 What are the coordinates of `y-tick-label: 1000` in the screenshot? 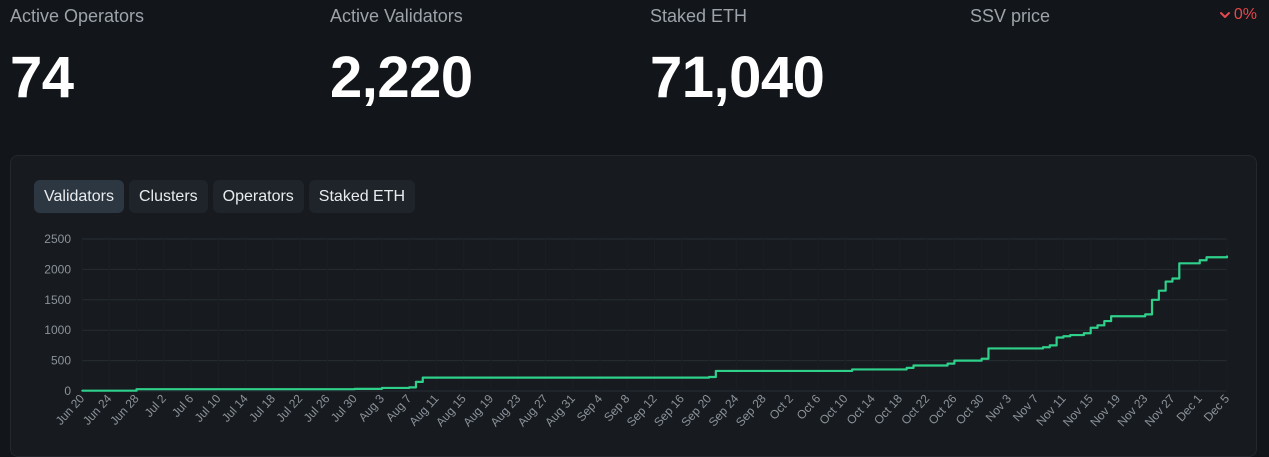 It's located at (57, 330).